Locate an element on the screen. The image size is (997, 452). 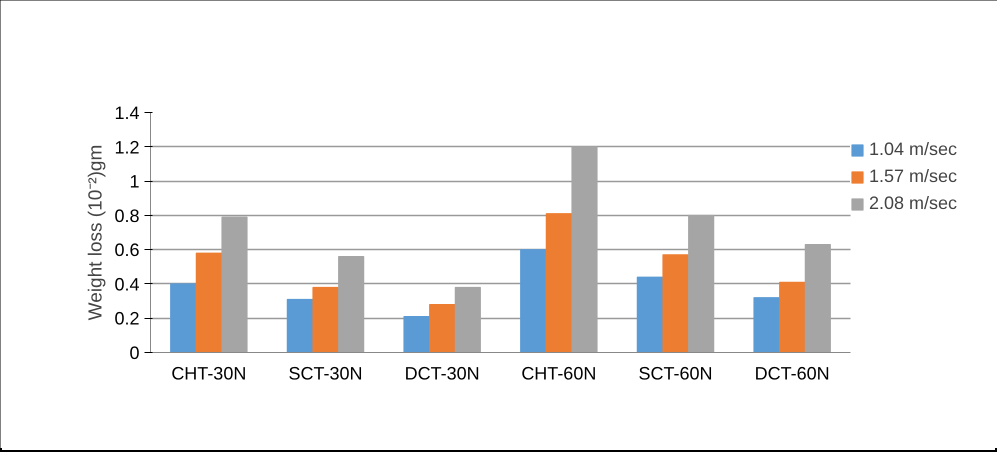
legend-label: 2.08 m/sec is located at coordinates (913, 203).